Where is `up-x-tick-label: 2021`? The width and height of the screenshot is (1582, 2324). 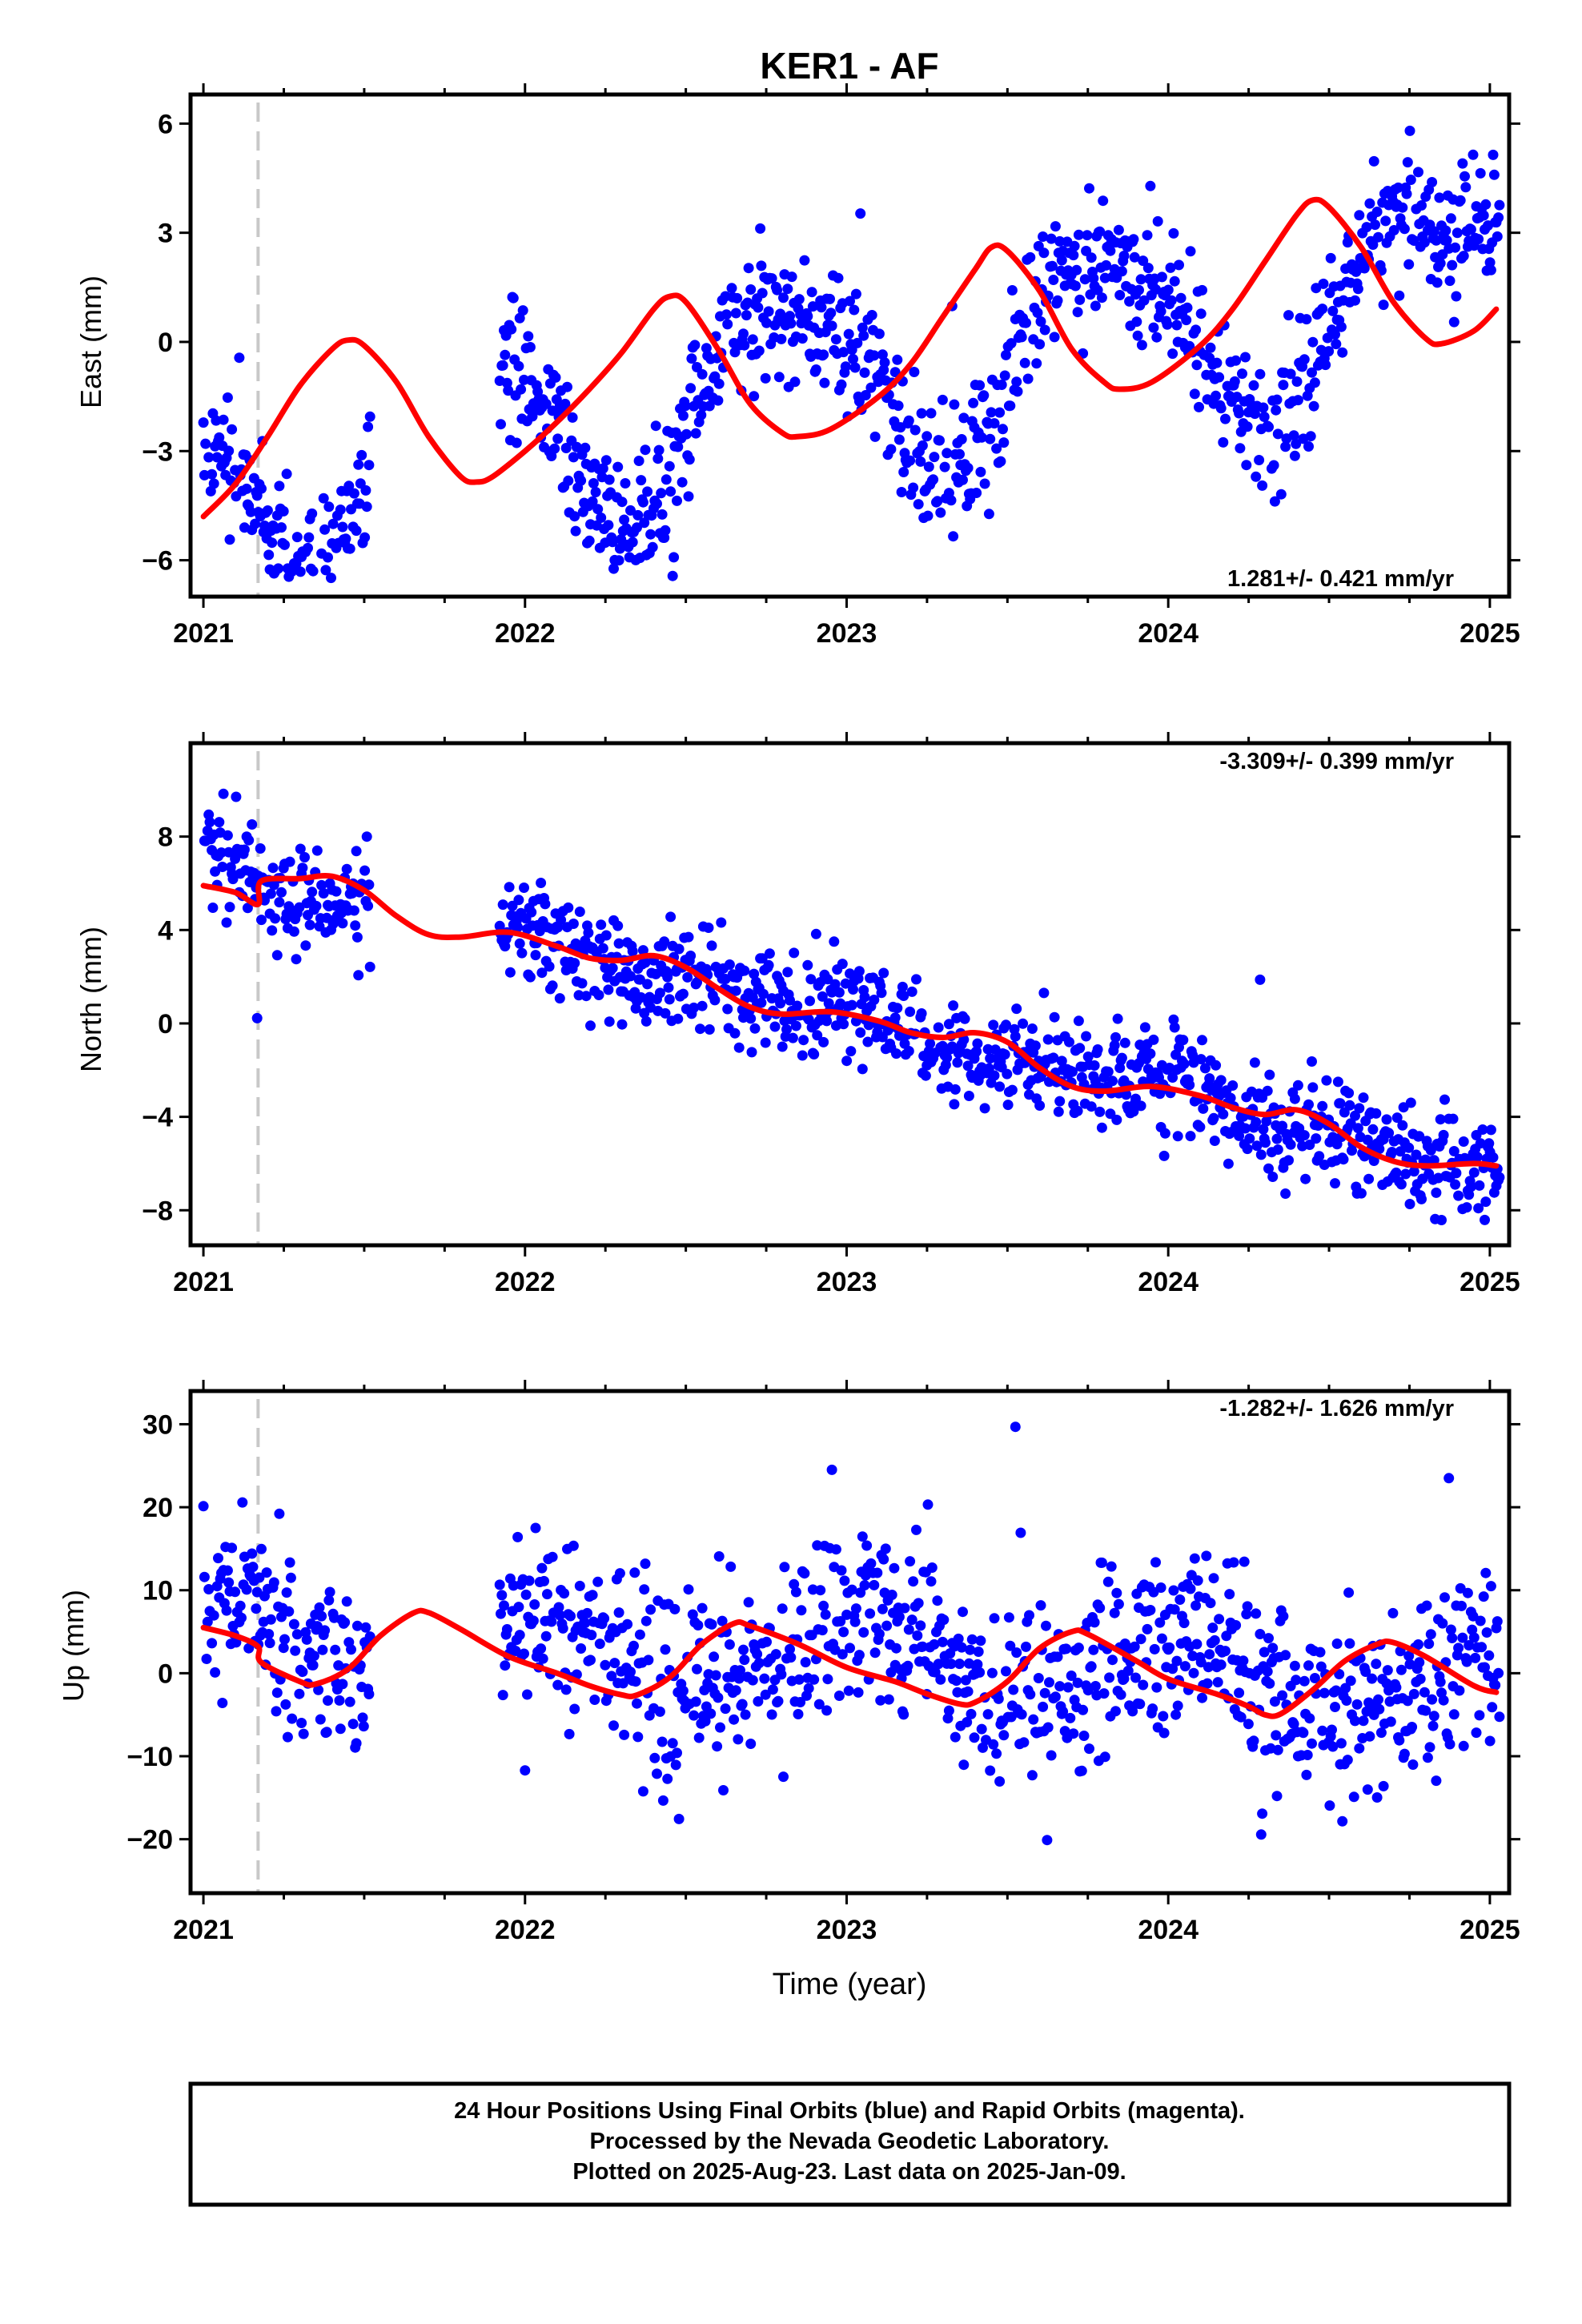 up-x-tick-label: 2021 is located at coordinates (203, 1930).